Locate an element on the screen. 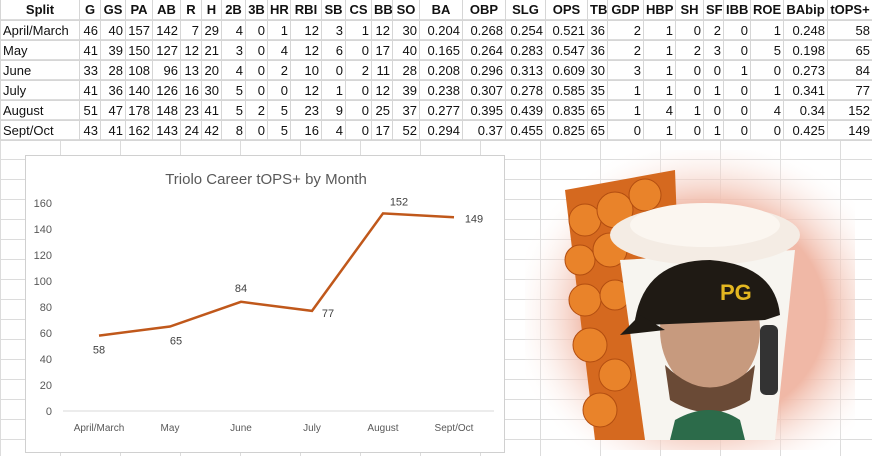  table-cell: 52 is located at coordinates (406, 130).